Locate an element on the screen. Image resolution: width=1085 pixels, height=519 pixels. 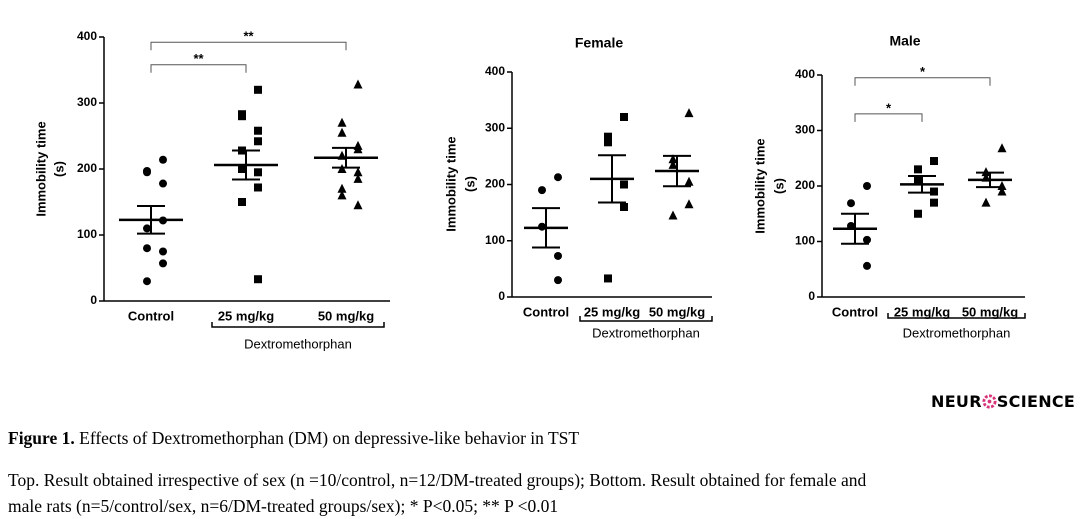
logo-text: SCIENCE is located at coordinates (1036, 401).